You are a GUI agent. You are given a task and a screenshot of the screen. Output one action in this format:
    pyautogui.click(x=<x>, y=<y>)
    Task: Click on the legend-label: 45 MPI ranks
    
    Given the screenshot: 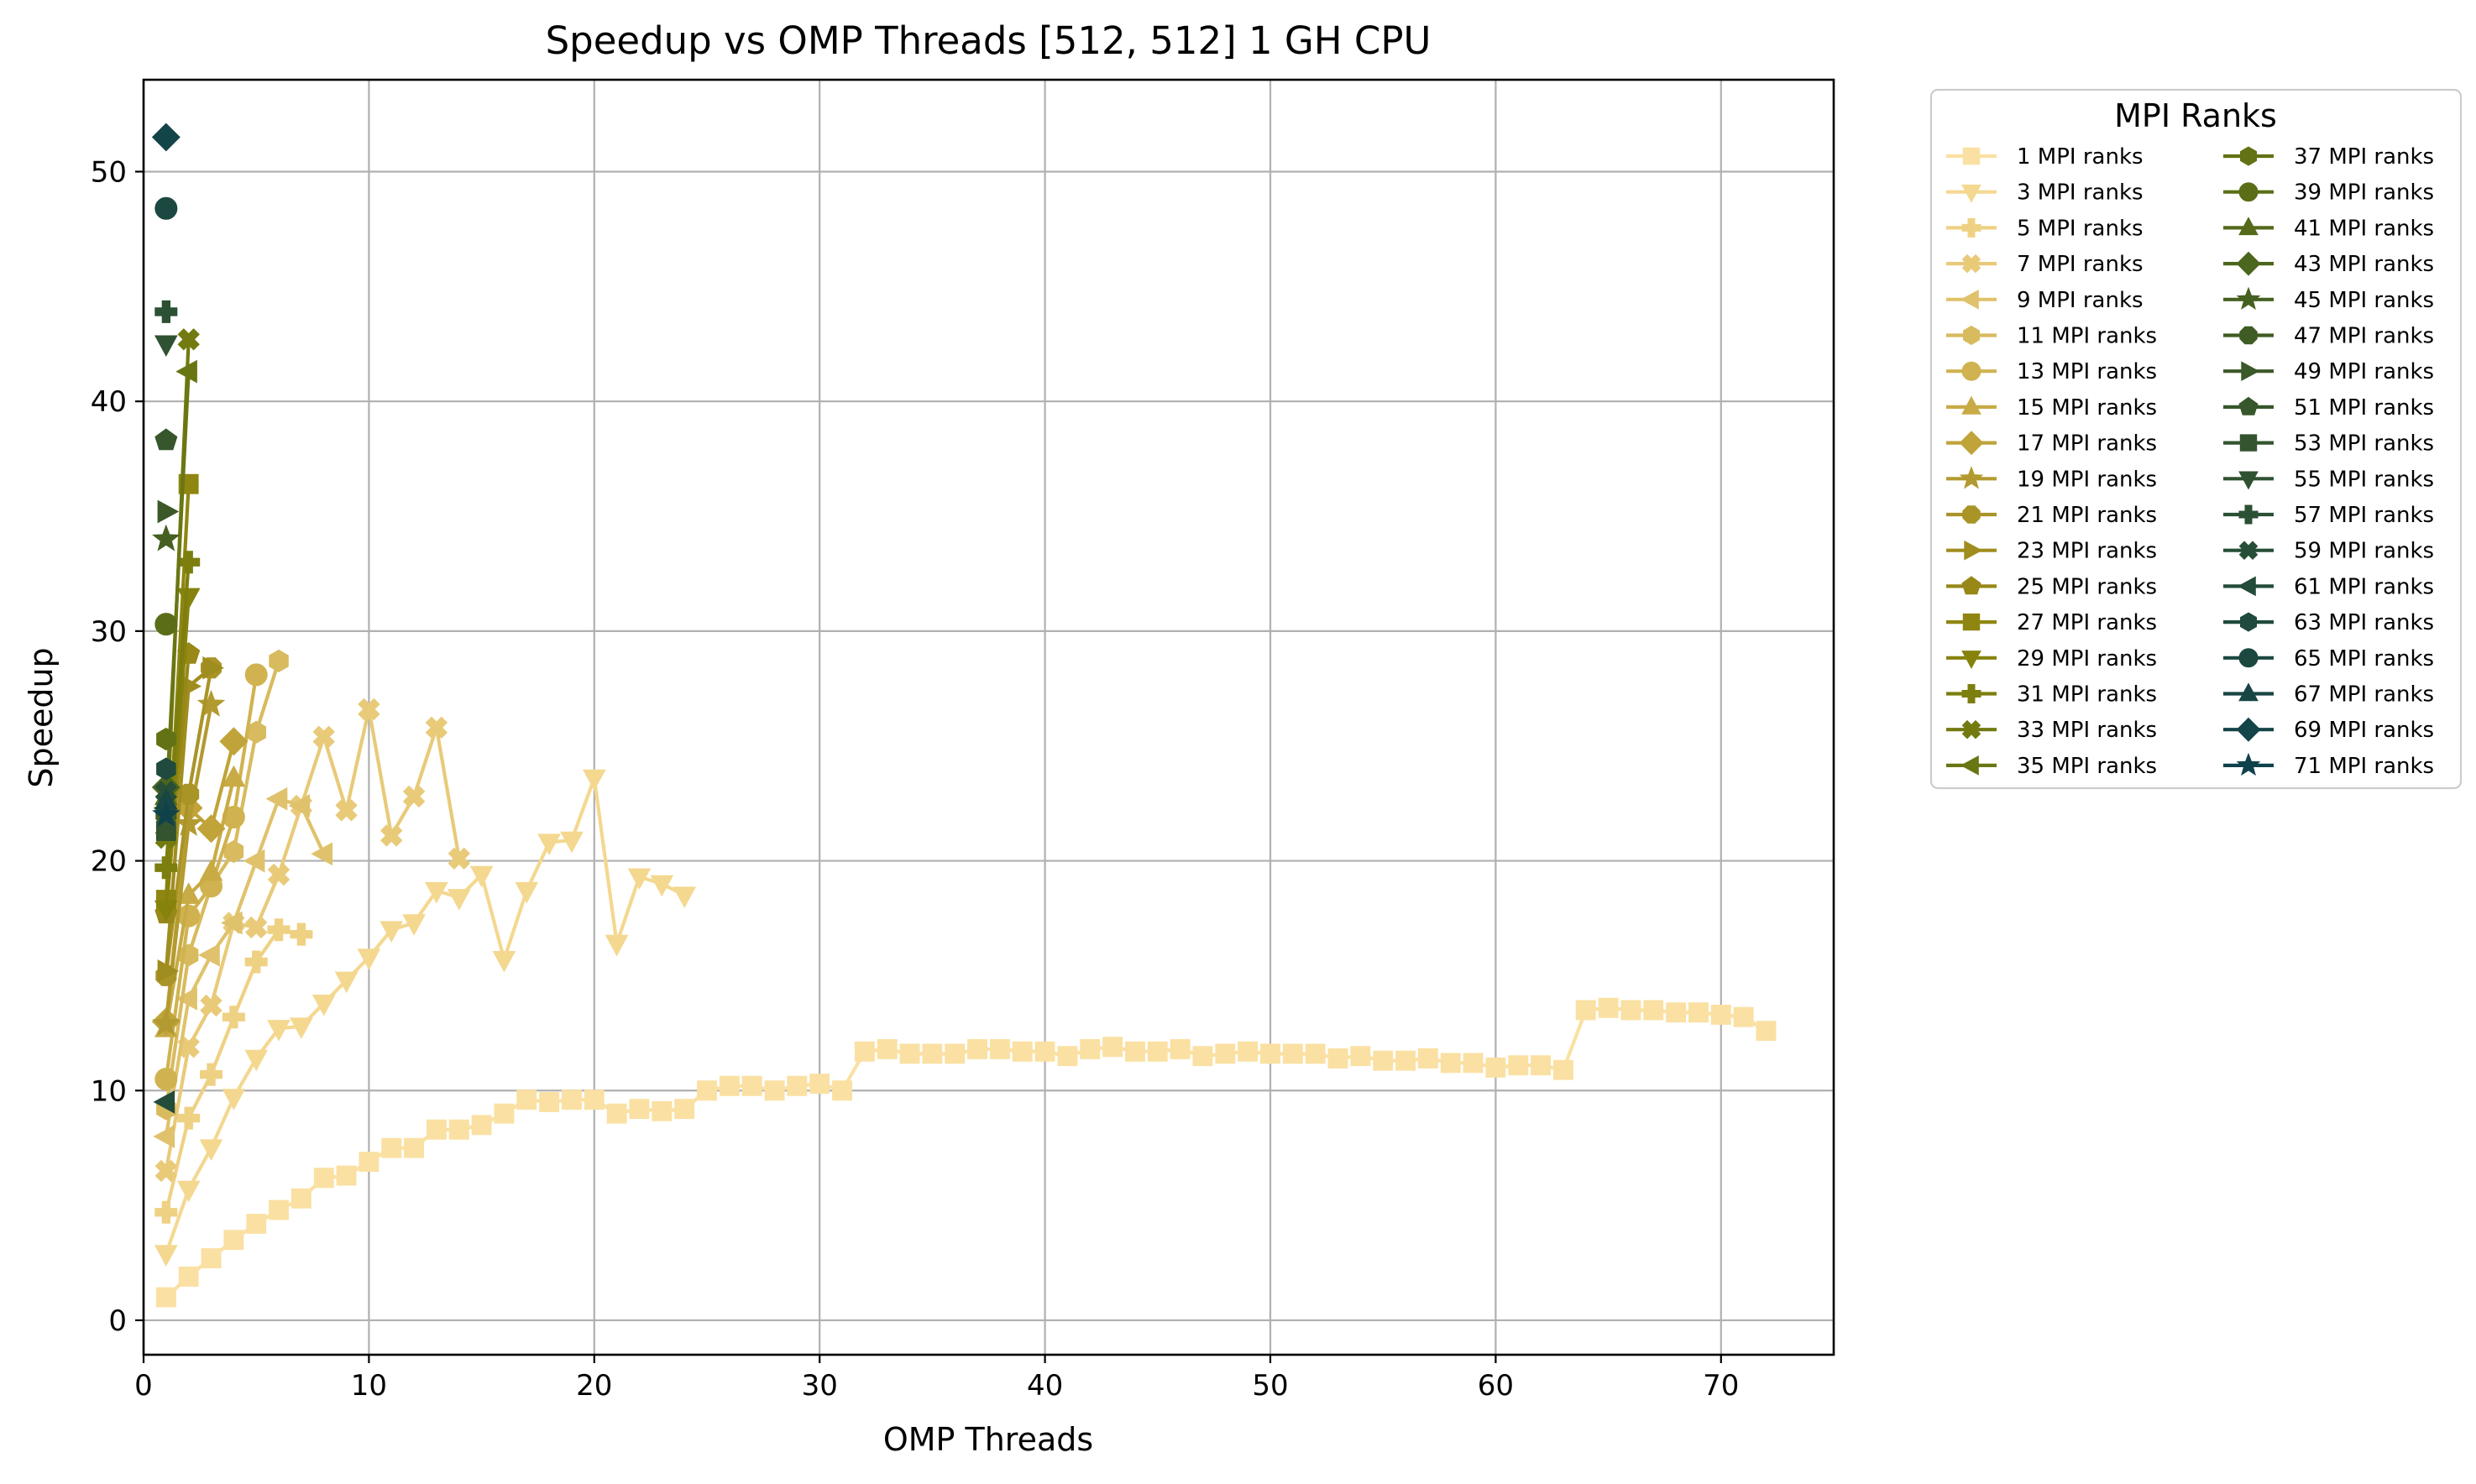 What is the action you would take?
    pyautogui.click(x=2364, y=300)
    